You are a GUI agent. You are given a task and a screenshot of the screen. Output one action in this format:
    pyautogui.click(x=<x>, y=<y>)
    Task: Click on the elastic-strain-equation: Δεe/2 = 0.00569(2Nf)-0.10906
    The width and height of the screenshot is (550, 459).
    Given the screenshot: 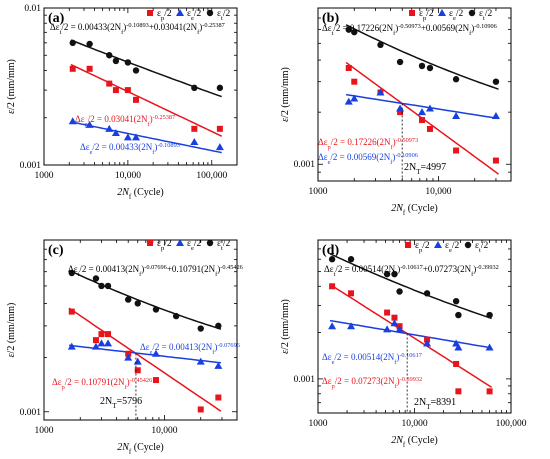 What is the action you would take?
    pyautogui.click(x=368, y=159)
    